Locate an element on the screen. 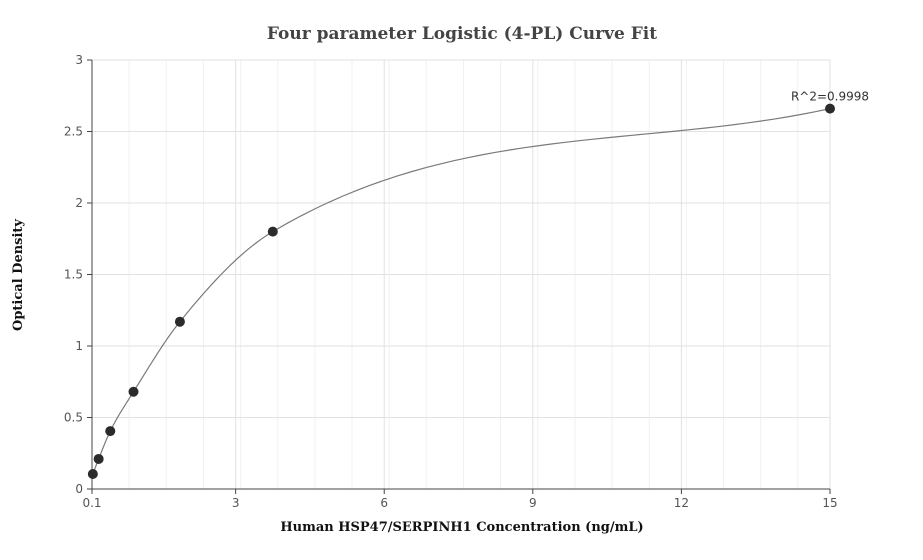  x-tick-label: 0.1 is located at coordinates (91, 503).